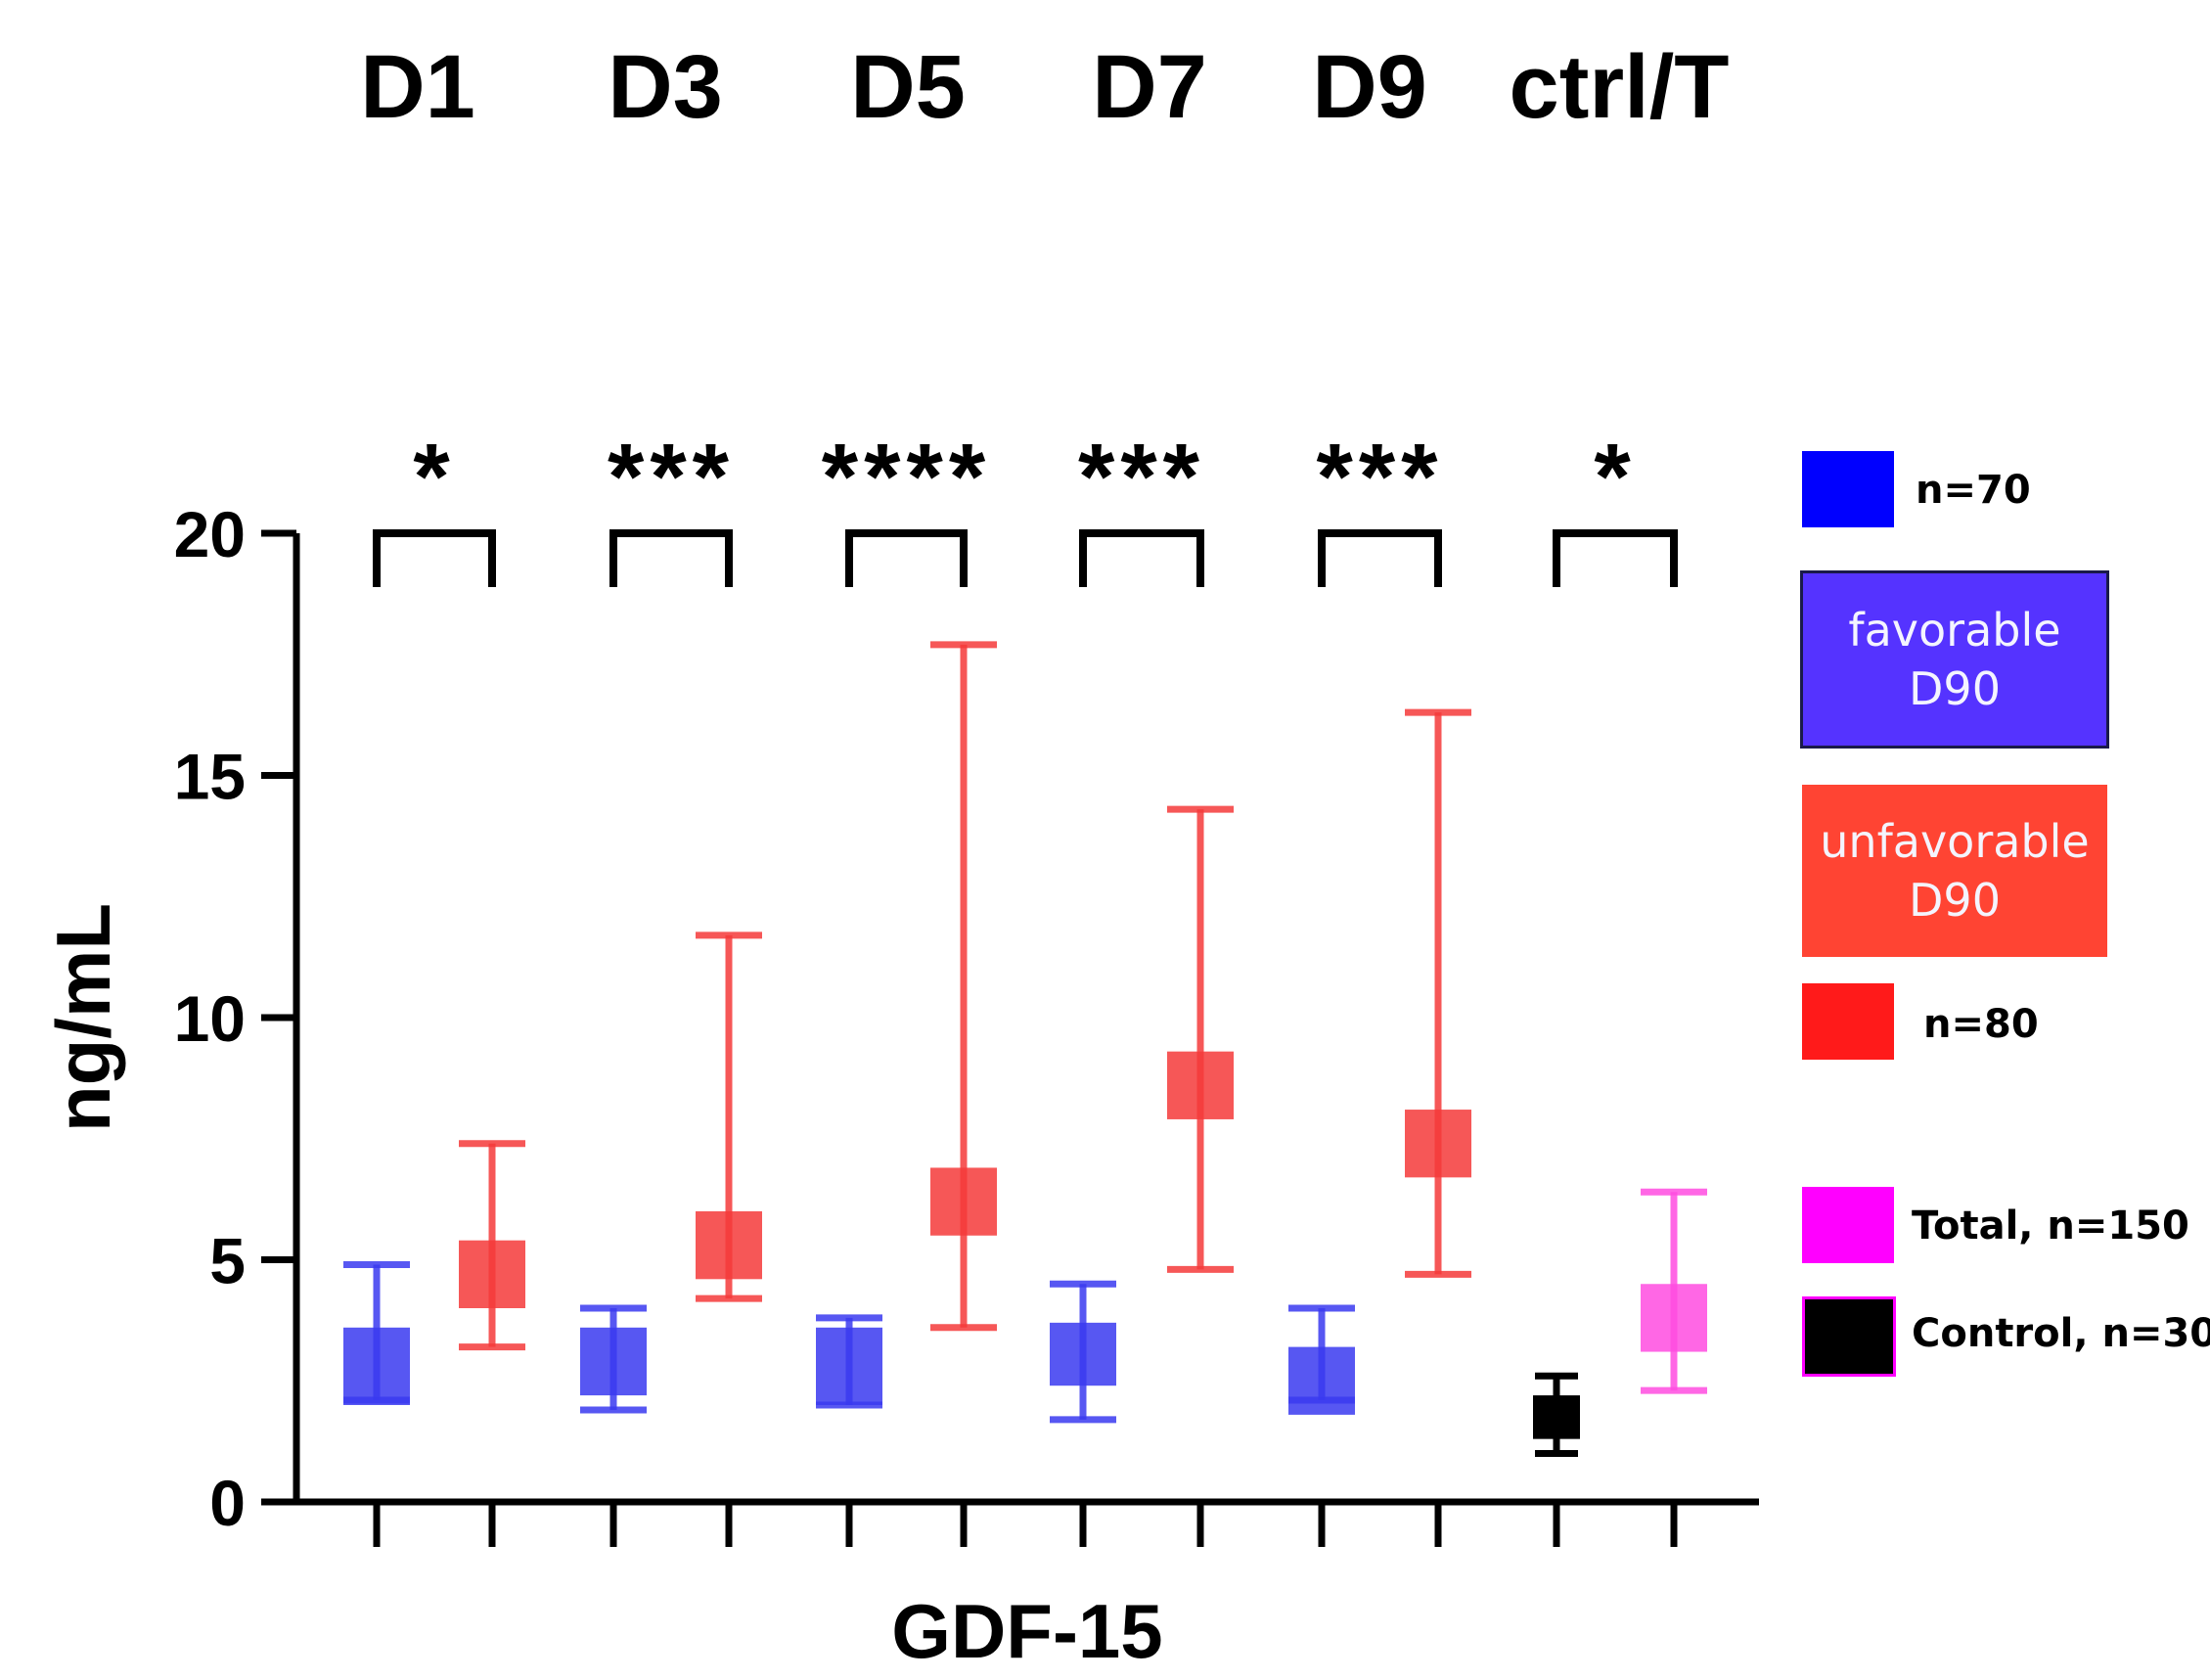 Image resolution: width=2210 pixels, height=1680 pixels. What do you see at coordinates (210, 534) in the screenshot?
I see `y-tick-label-20: 20` at bounding box center [210, 534].